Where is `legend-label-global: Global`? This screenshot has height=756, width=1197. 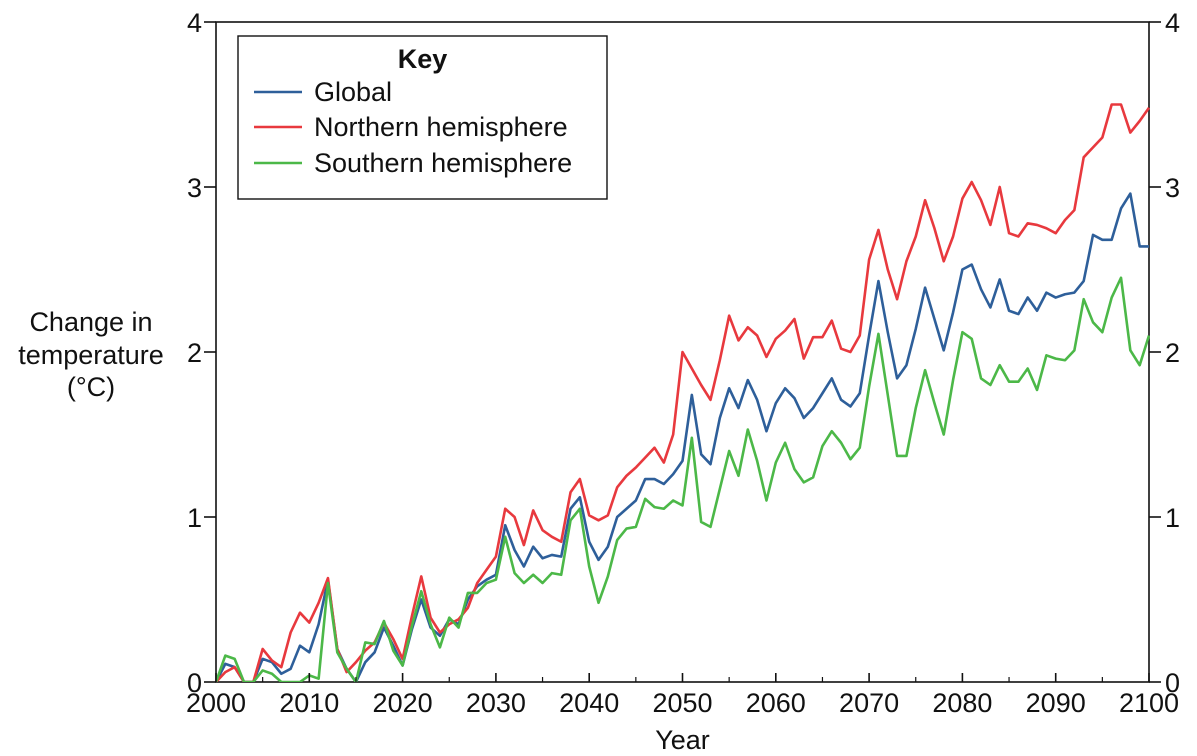
legend-label-global: Global is located at coordinates (353, 92).